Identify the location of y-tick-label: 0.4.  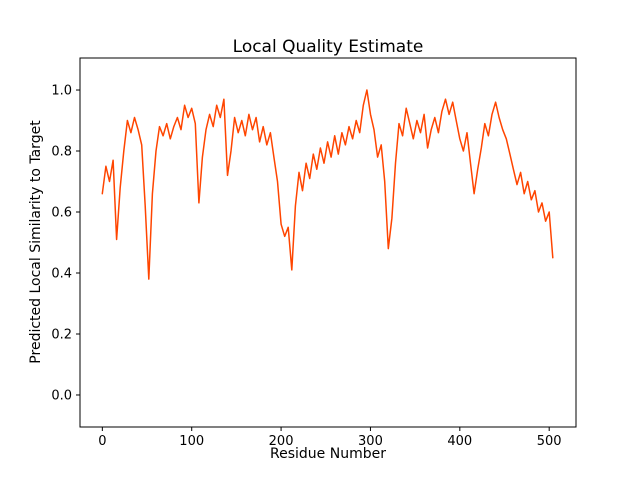
(61, 273).